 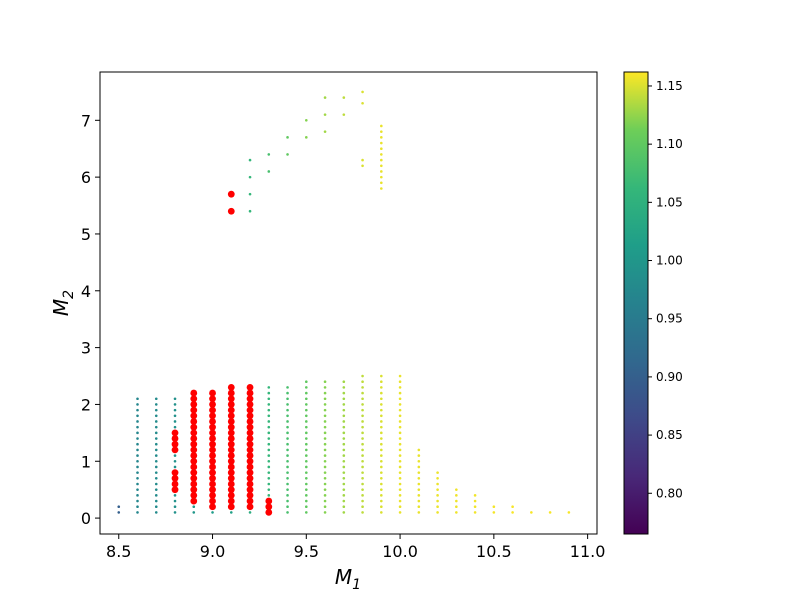 I want to click on x-axis: 8.5 9.0 9.5 10.0 10.5 11.0, so click(x=355, y=547).